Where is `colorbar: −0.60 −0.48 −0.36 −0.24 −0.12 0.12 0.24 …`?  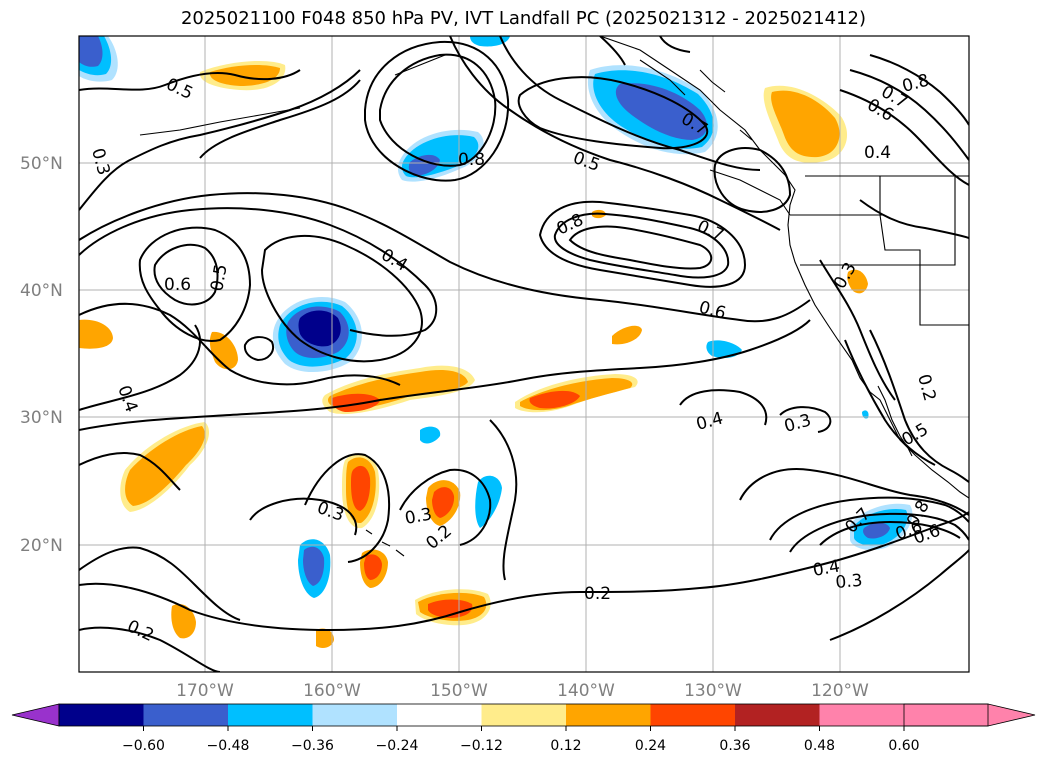
colorbar: −0.60 −0.48 −0.36 −0.24 −0.12 0.12 0.24 … is located at coordinates (523, 728).